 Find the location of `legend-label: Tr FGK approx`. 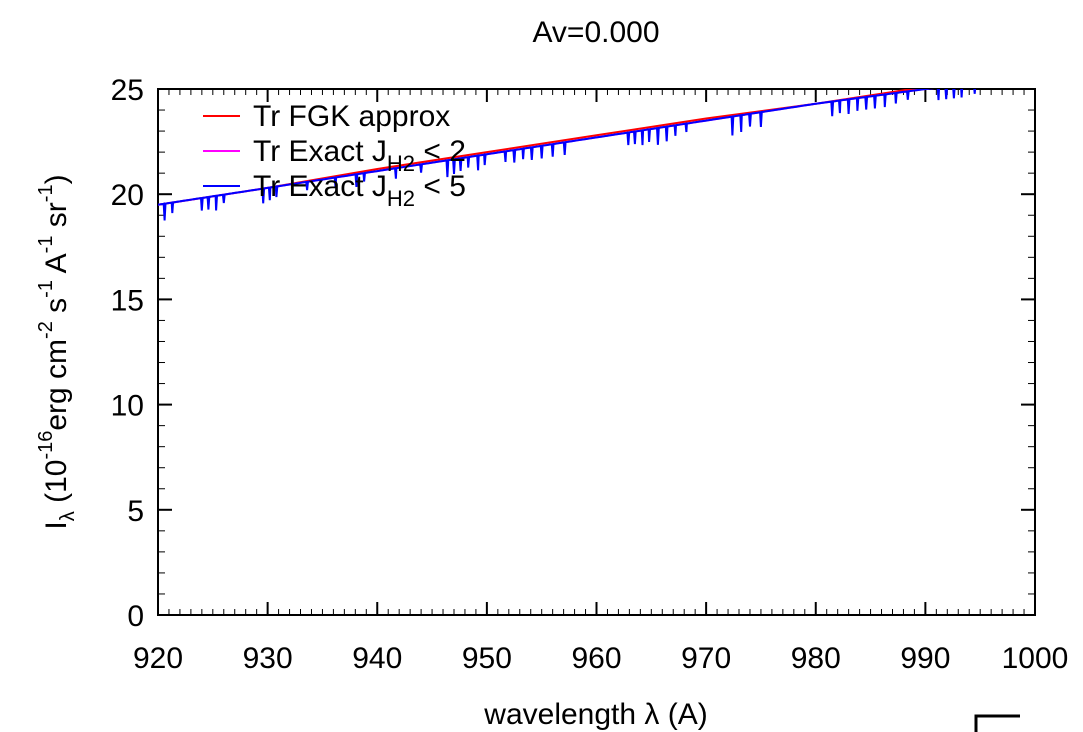

legend-label: Tr FGK approx is located at coordinates (351, 116).